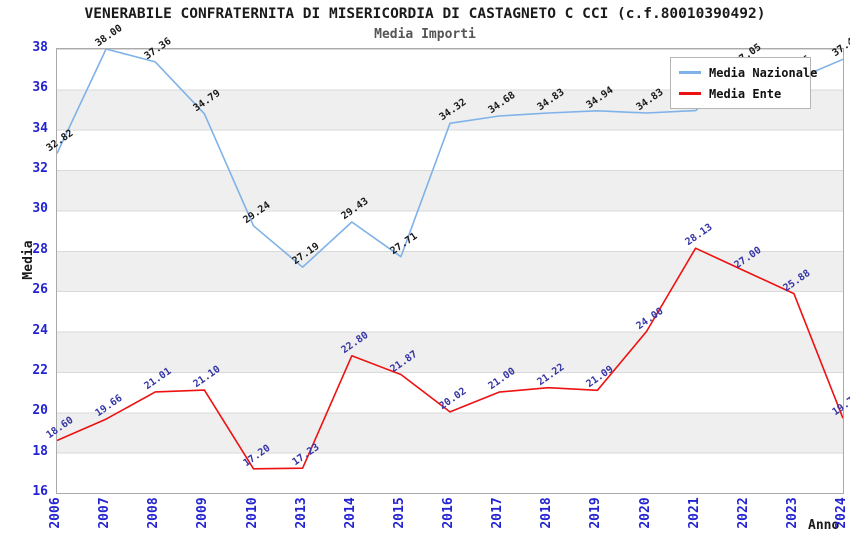 This screenshot has height=550, width=850. What do you see at coordinates (40, 169) in the screenshot?
I see `y-tick-label: 32` at bounding box center [40, 169].